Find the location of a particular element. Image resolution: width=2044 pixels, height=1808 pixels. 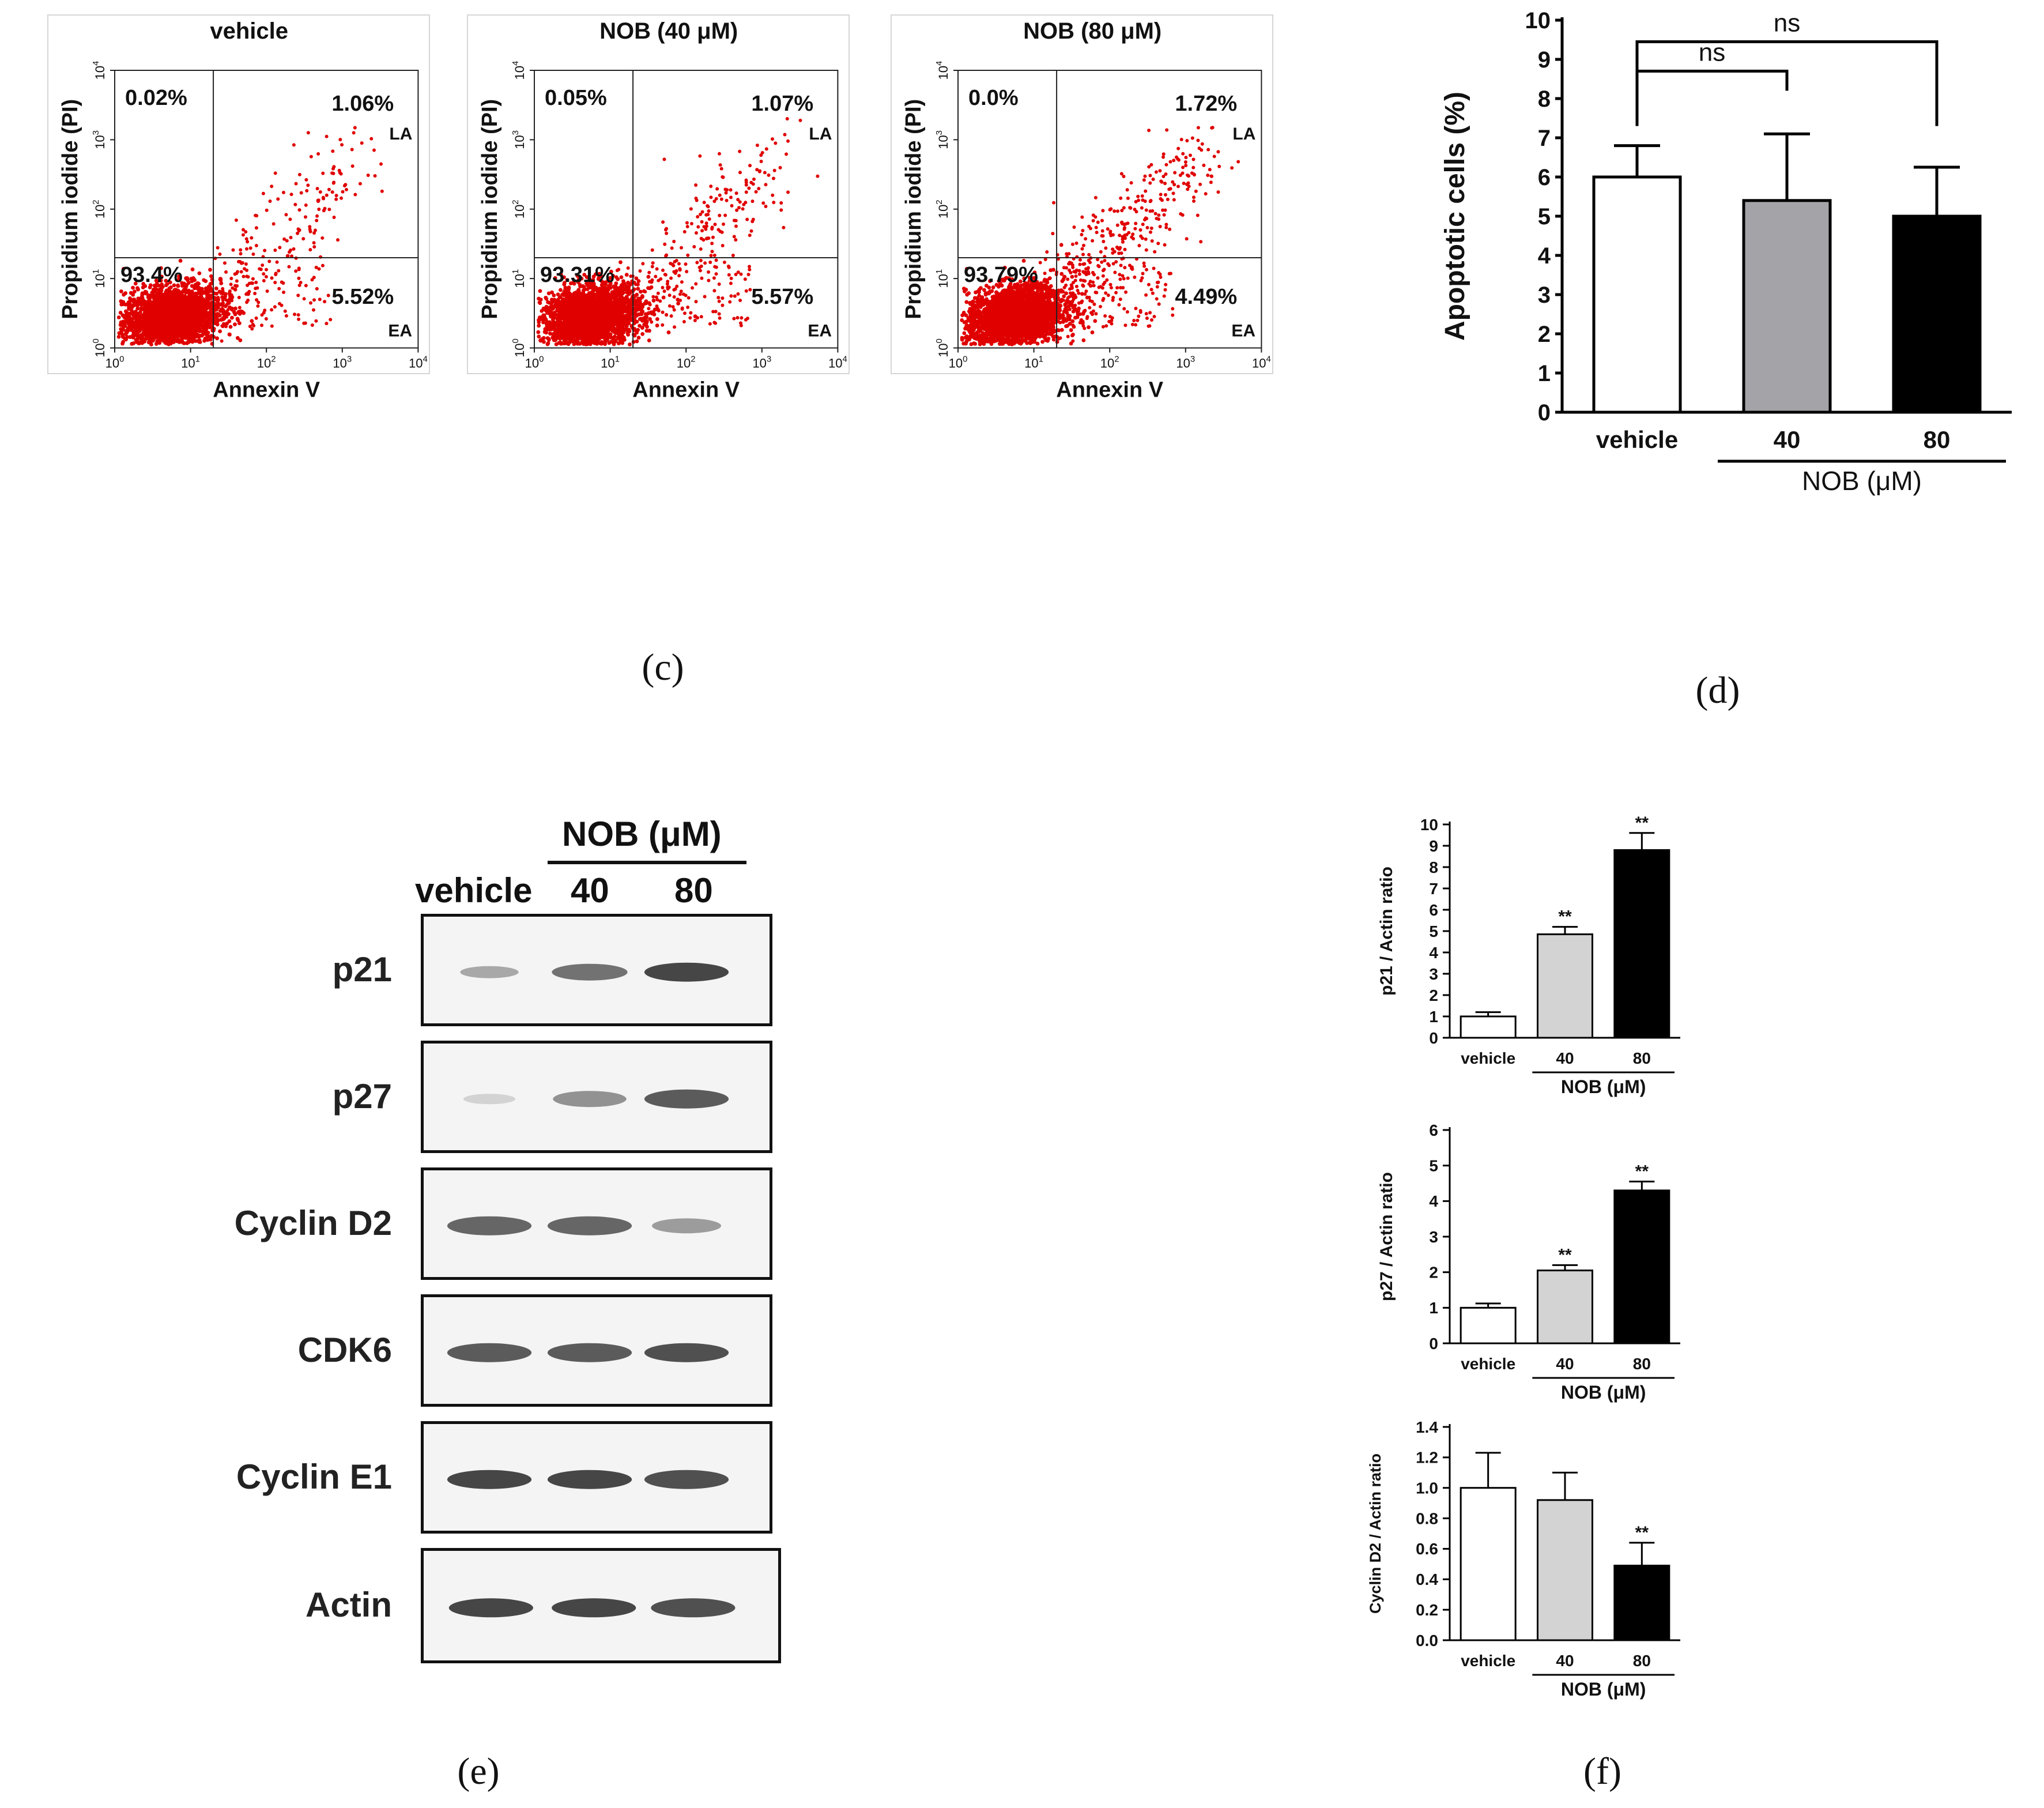

x-tick-label: 100 is located at coordinates (115, 363).